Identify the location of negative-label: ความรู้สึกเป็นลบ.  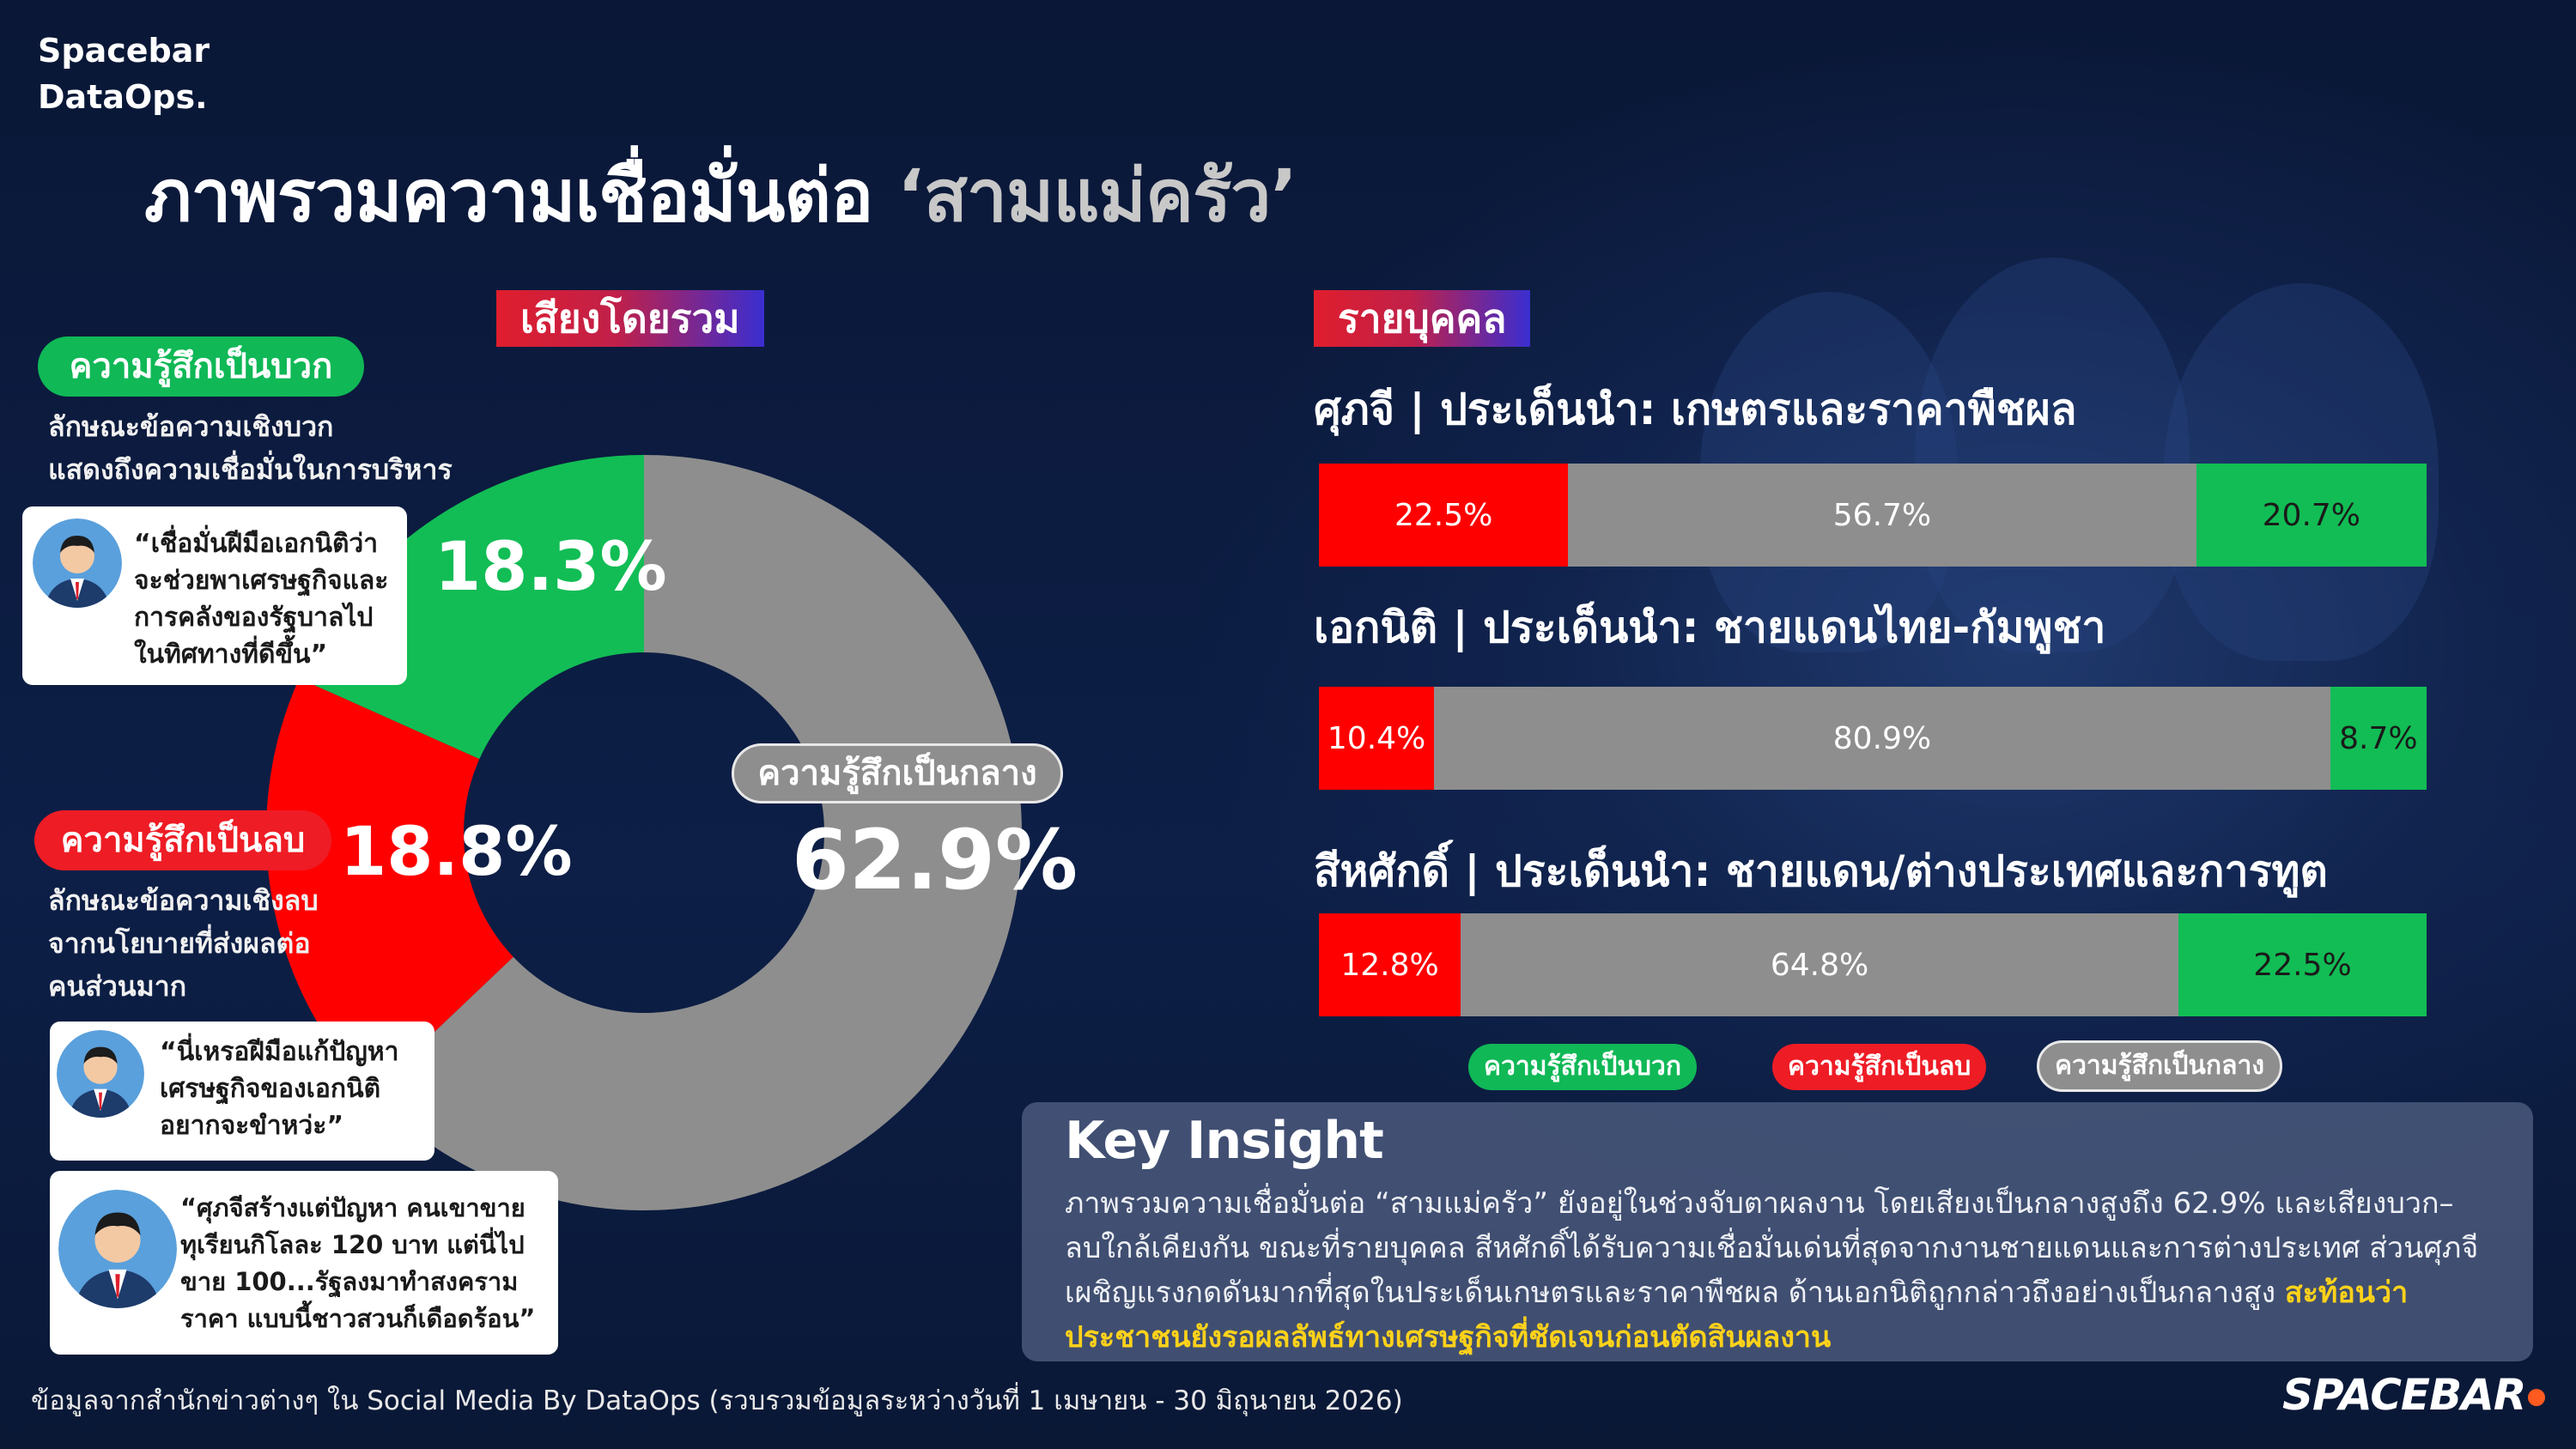
(182, 840).